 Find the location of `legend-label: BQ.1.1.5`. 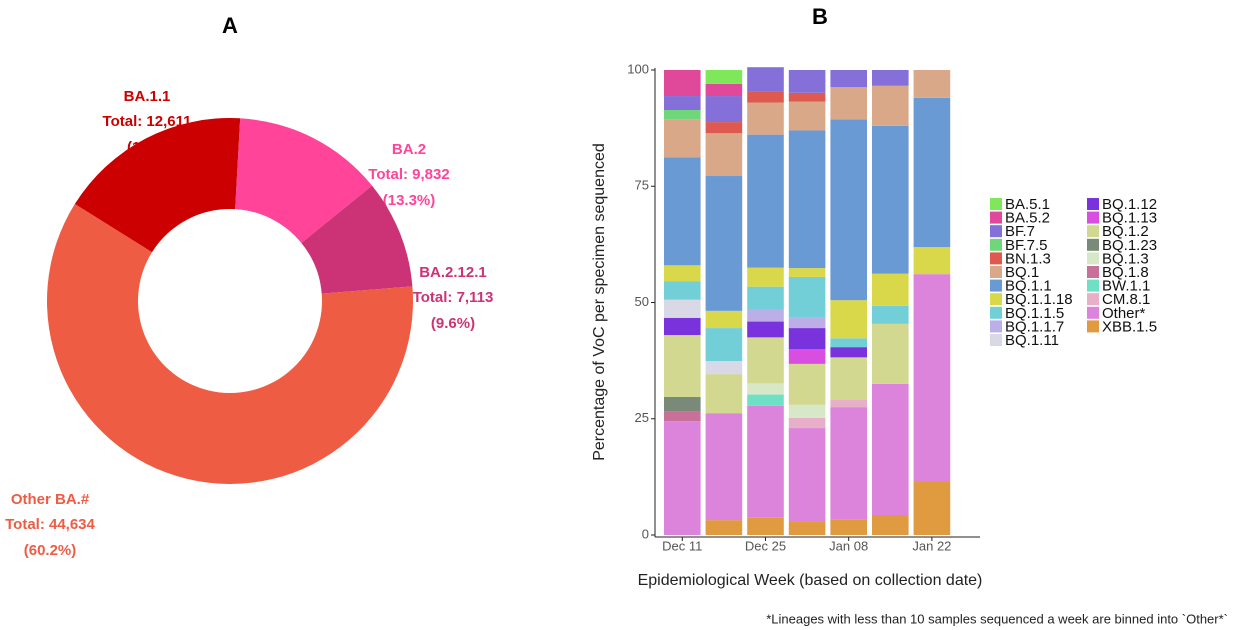

legend-label: BQ.1.1.5 is located at coordinates (1034, 313).